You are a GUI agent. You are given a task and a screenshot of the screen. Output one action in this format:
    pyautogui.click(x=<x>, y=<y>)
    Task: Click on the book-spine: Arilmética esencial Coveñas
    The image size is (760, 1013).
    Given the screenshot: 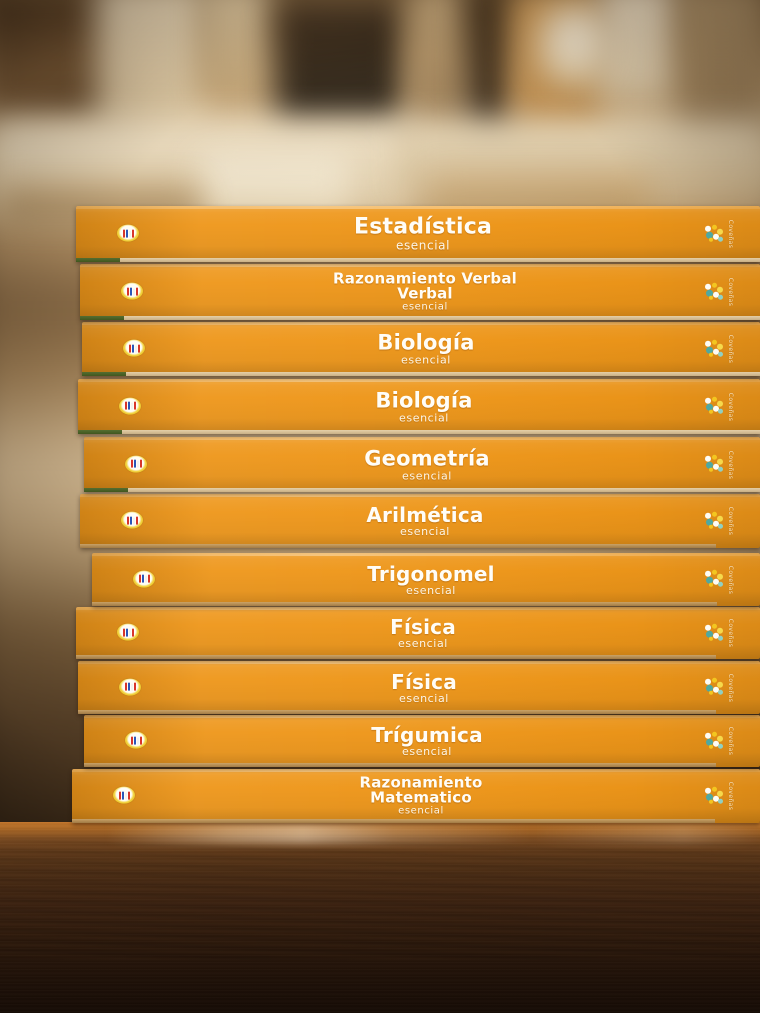 What is the action you would take?
    pyautogui.click(x=420, y=521)
    